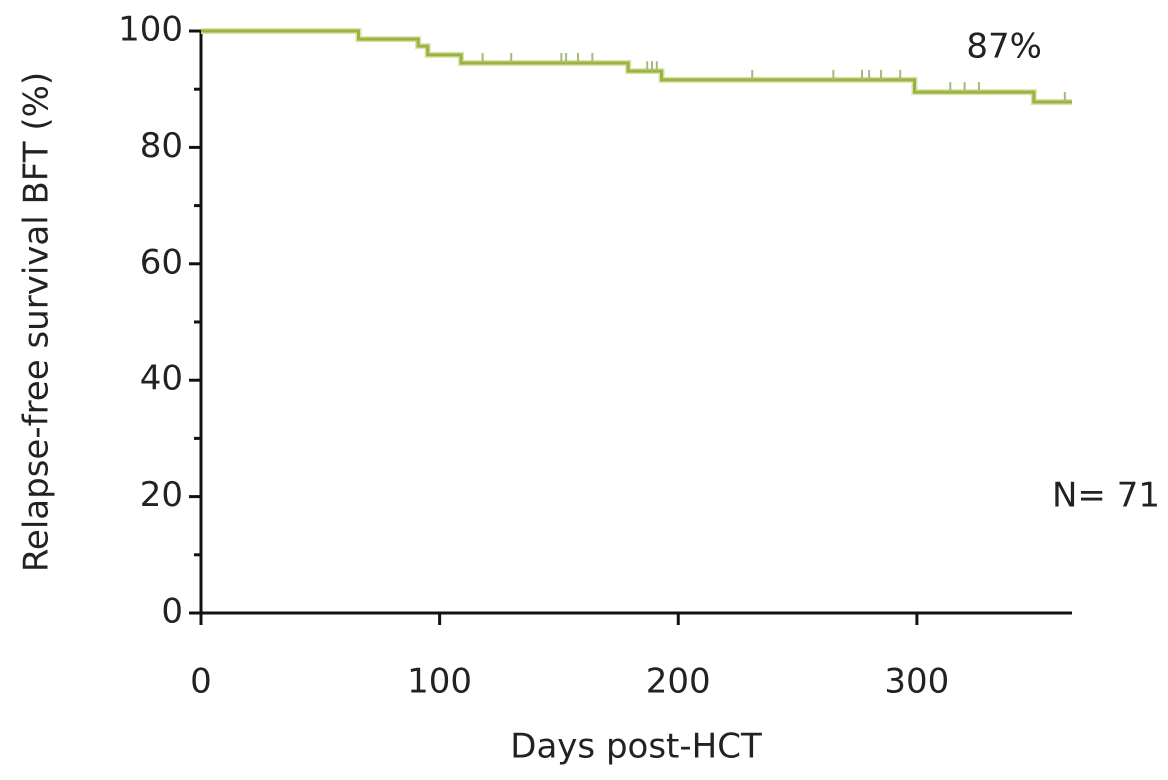 Image resolution: width=1168 pixels, height=780 pixels. Describe the element at coordinates (150, 30) in the screenshot. I see `y-tick-label: 100` at that location.